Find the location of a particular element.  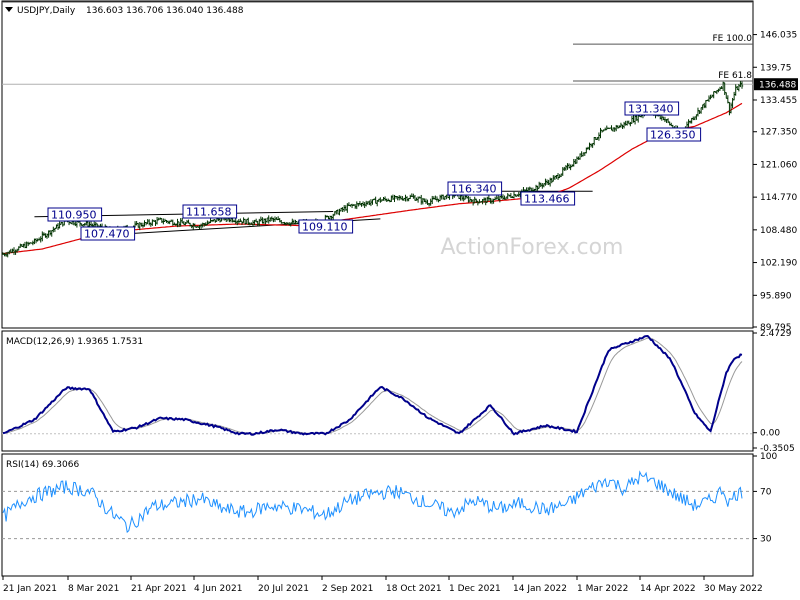

annotation-label: 109.110 is located at coordinates (325, 227).